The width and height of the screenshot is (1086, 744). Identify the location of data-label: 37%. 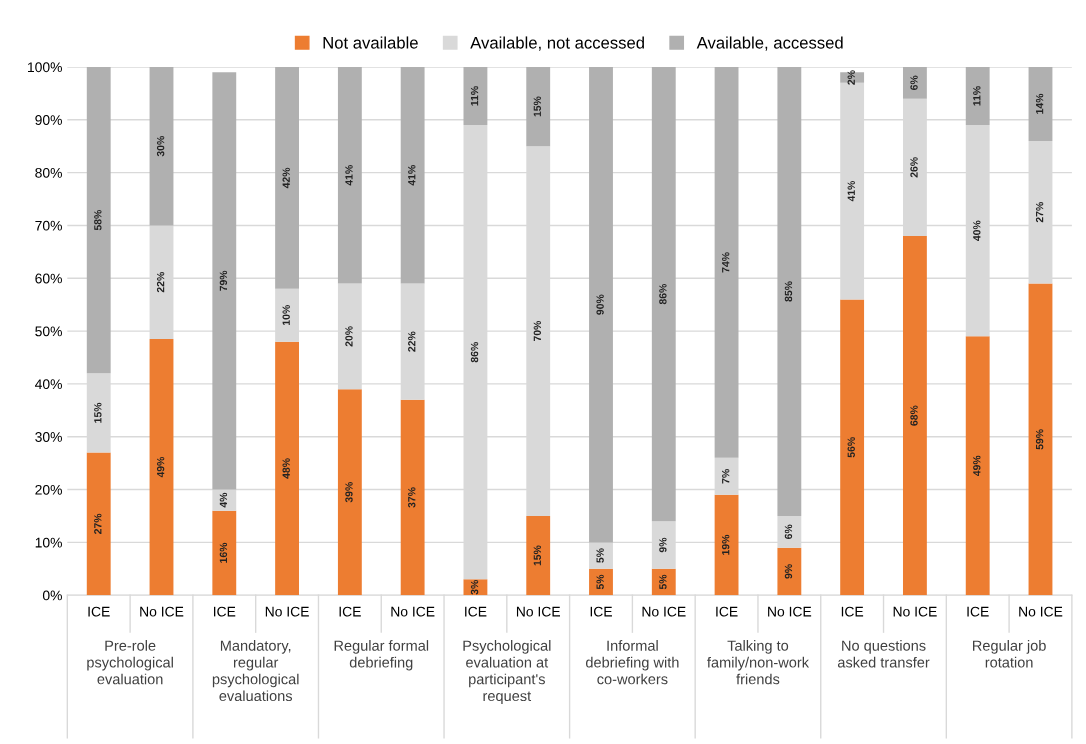
(412, 497).